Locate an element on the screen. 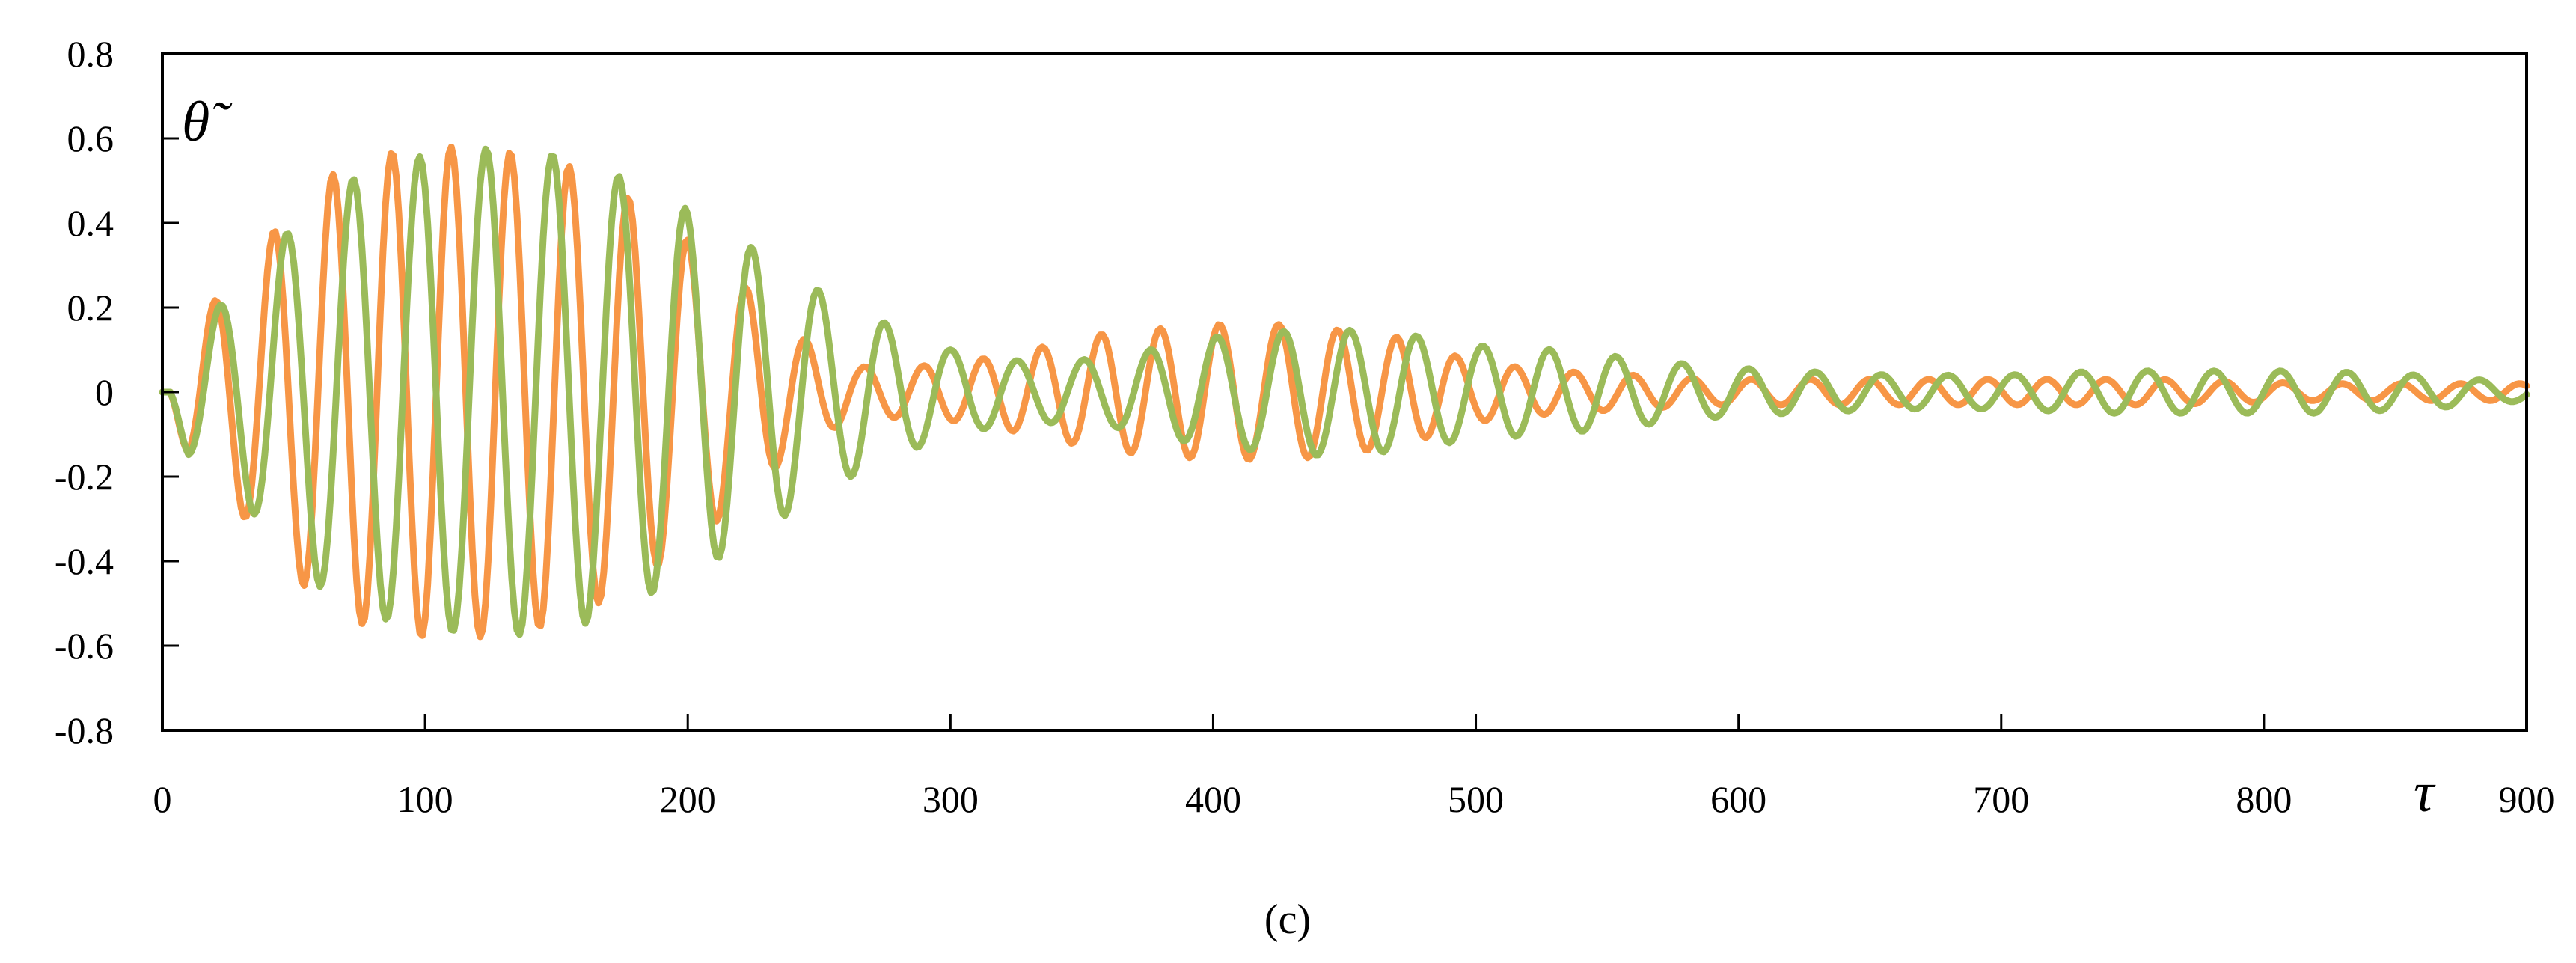 The height and width of the screenshot is (963, 2576). y-axis-label: θ̃ is located at coordinates (207, 122).